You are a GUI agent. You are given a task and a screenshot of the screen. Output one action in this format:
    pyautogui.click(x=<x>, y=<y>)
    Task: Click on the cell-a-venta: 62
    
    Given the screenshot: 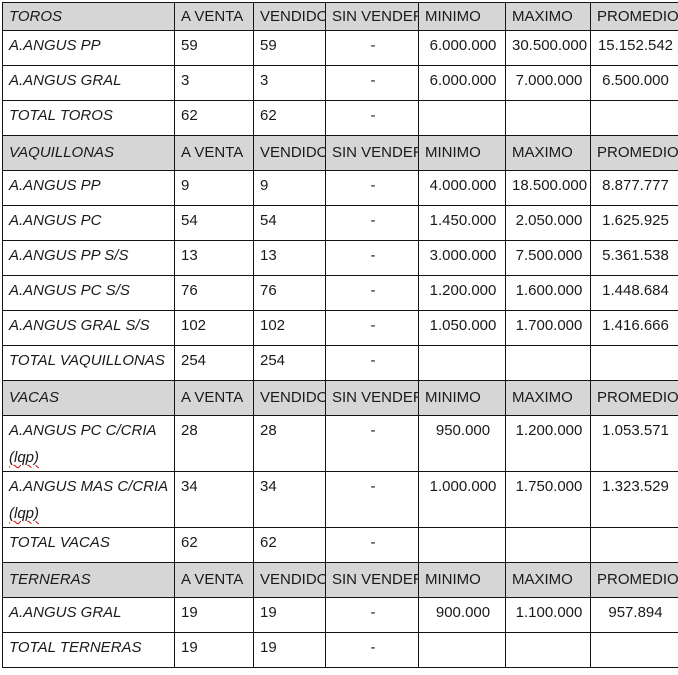 What is the action you would take?
    pyautogui.click(x=214, y=545)
    